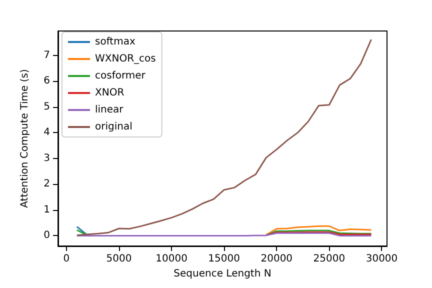 This screenshot has width=432, height=288. What do you see at coordinates (119, 259) in the screenshot?
I see `x-tick-label: 5000` at bounding box center [119, 259].